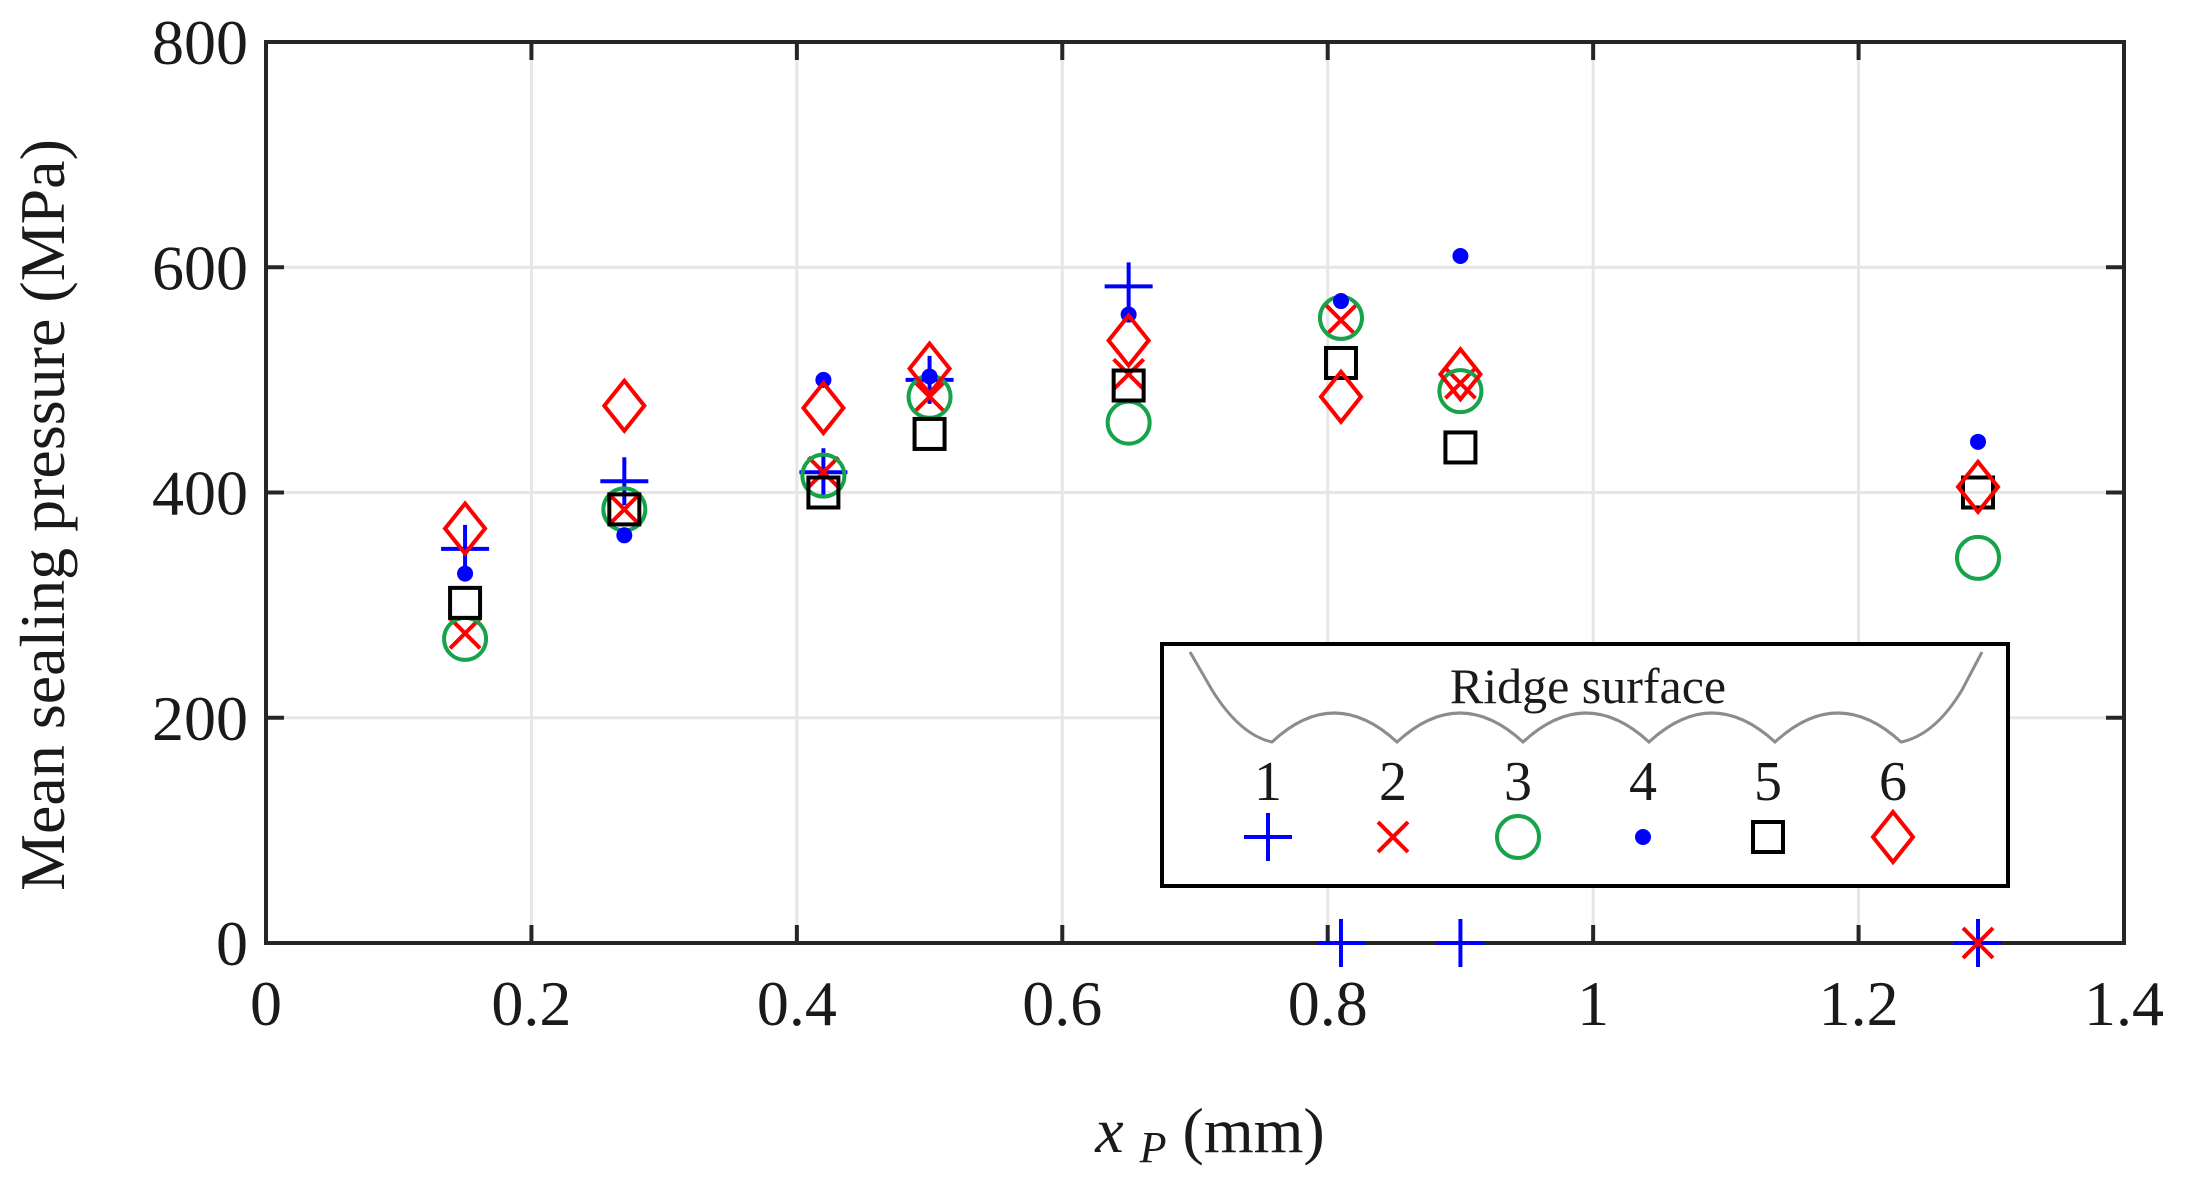 This screenshot has width=2211, height=1182. I want to click on legend-entry-label: 1, so click(1268, 782).